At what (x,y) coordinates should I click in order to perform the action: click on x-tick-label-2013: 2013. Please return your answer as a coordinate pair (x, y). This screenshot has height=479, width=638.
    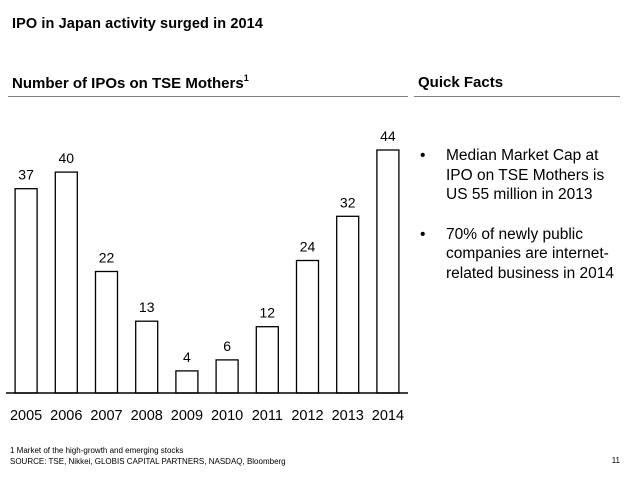
    Looking at the image, I should click on (348, 416).